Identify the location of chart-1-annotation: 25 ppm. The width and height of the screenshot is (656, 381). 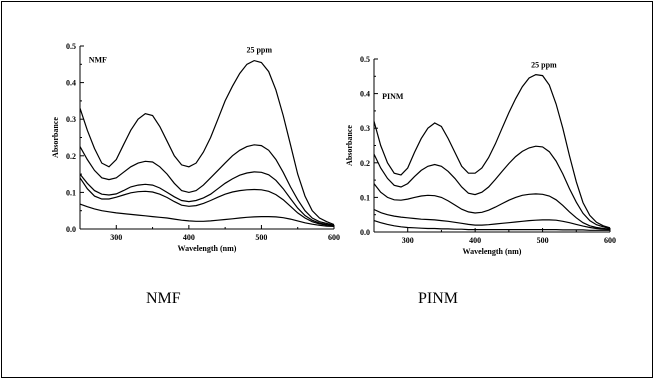
(544, 65).